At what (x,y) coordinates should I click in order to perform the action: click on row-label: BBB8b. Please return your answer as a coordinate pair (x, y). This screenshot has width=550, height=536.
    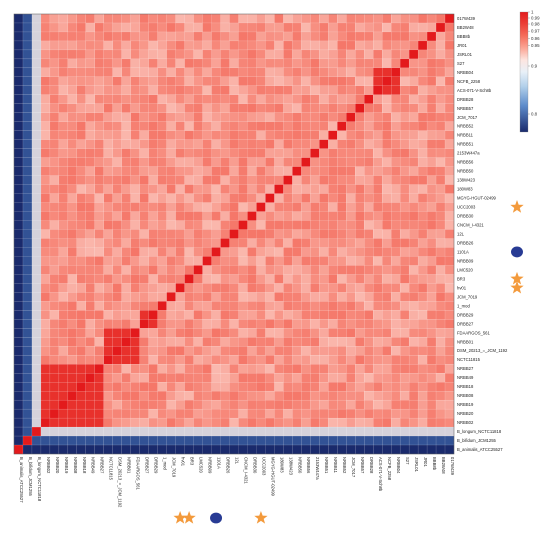
    Looking at the image, I should click on (464, 36).